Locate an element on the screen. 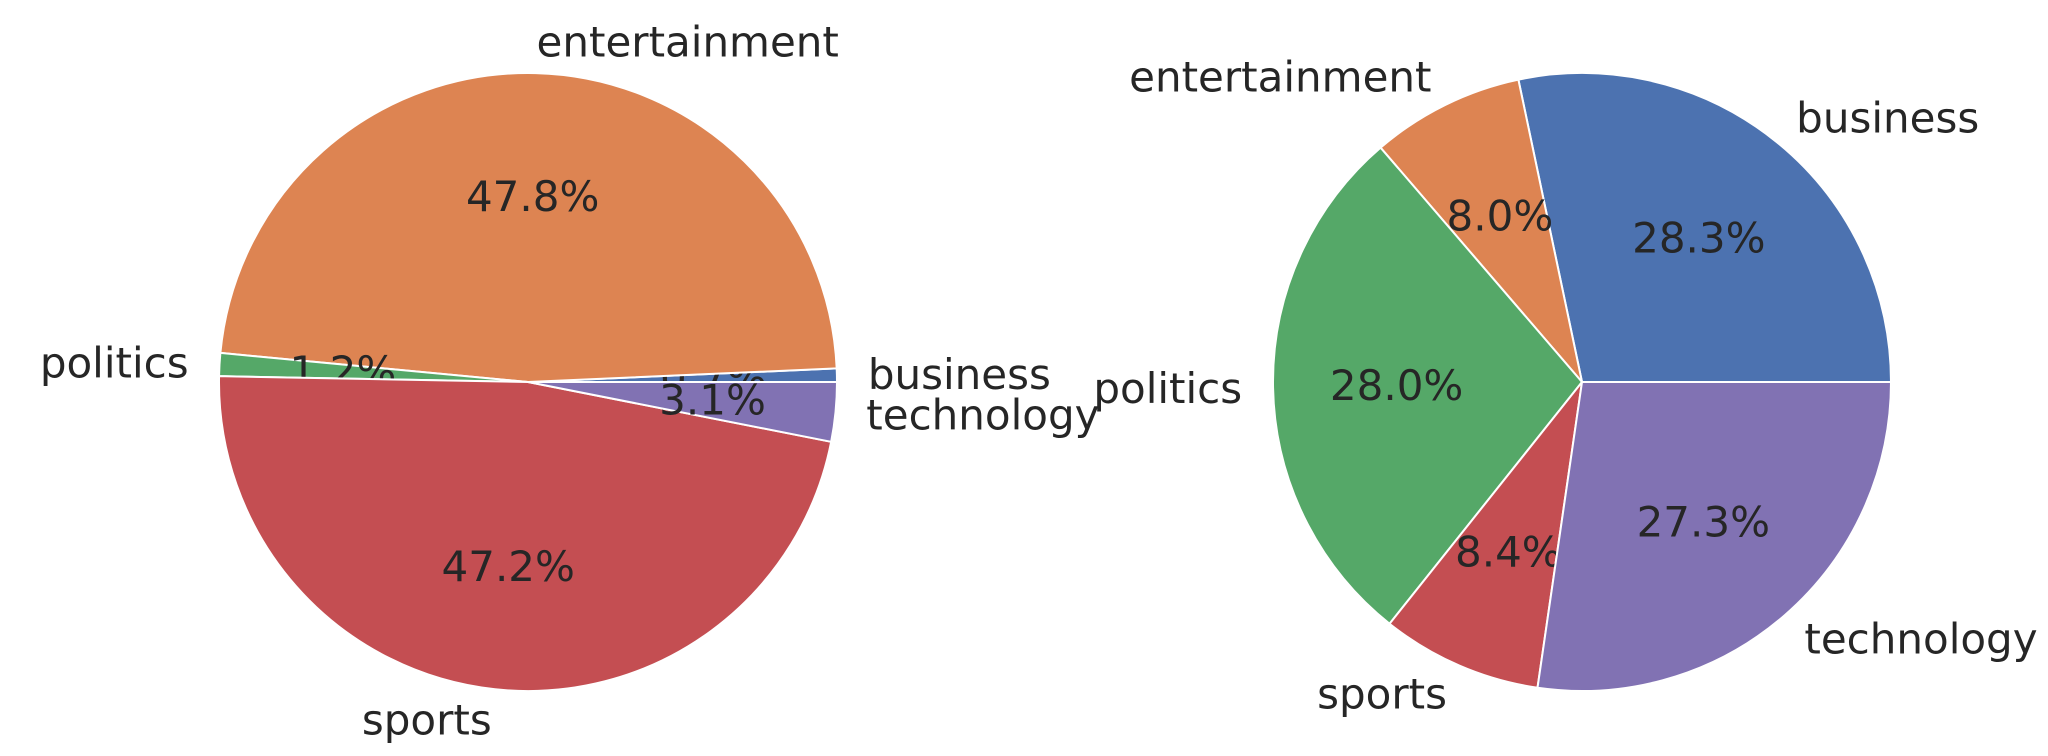 The height and width of the screenshot is (756, 2048). pie-right-slice-technology is located at coordinates (1714, 536).